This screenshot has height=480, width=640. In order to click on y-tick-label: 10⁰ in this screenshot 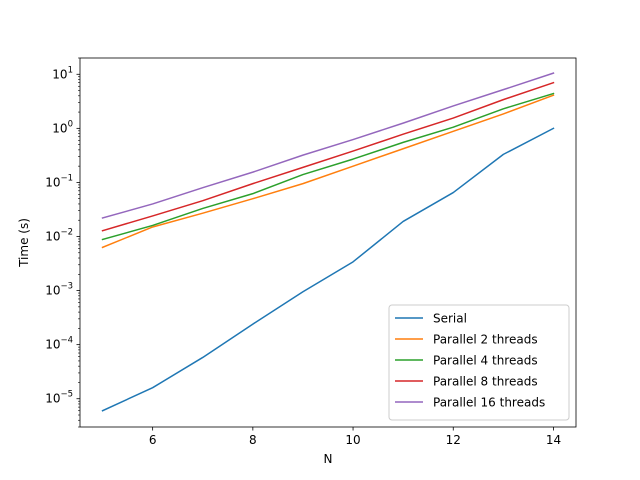, I will do `click(62, 127)`.